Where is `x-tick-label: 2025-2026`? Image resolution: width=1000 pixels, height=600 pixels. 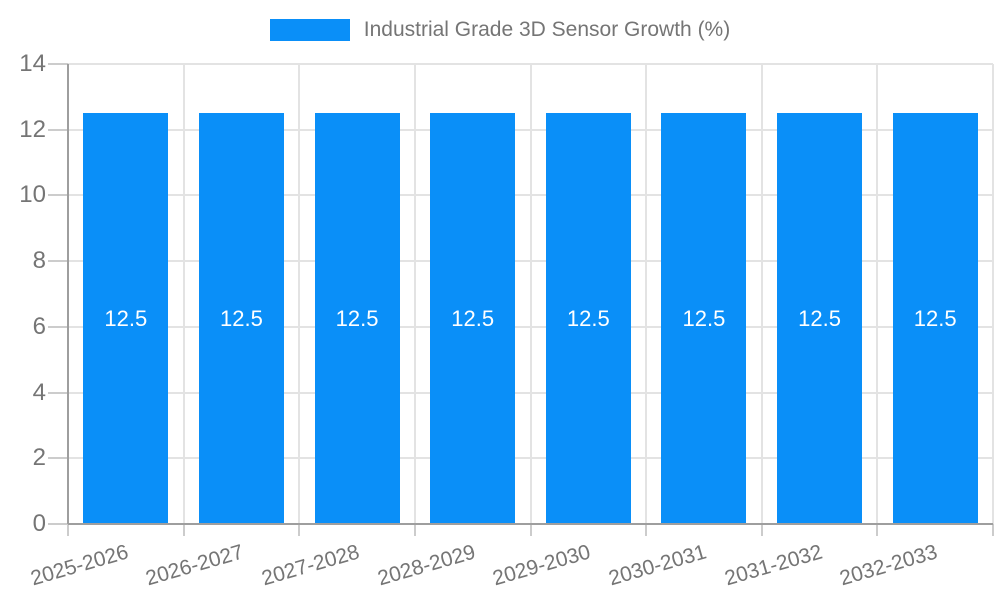
x-tick-label: 2025-2026 is located at coordinates (79, 565).